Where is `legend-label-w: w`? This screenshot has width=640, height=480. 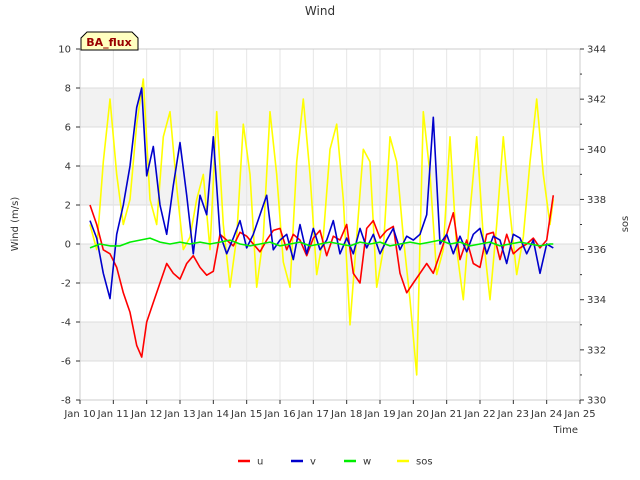
legend-label-w: w is located at coordinates (367, 462).